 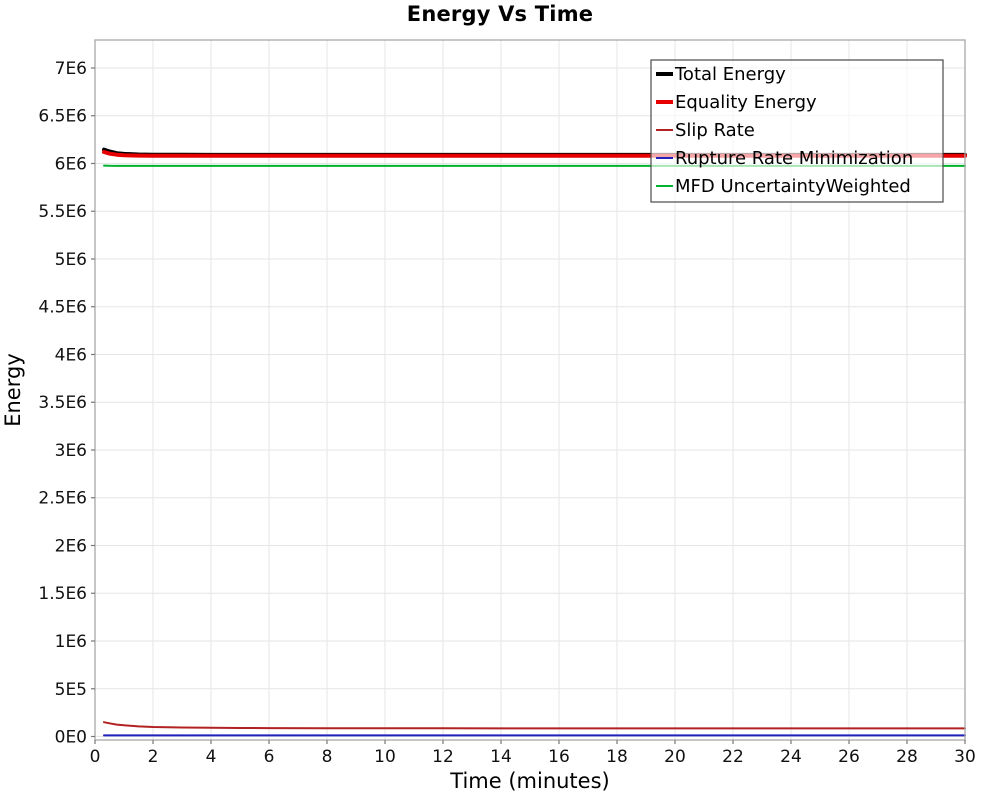 What do you see at coordinates (501, 757) in the screenshot?
I see `x-tick-label: 14` at bounding box center [501, 757].